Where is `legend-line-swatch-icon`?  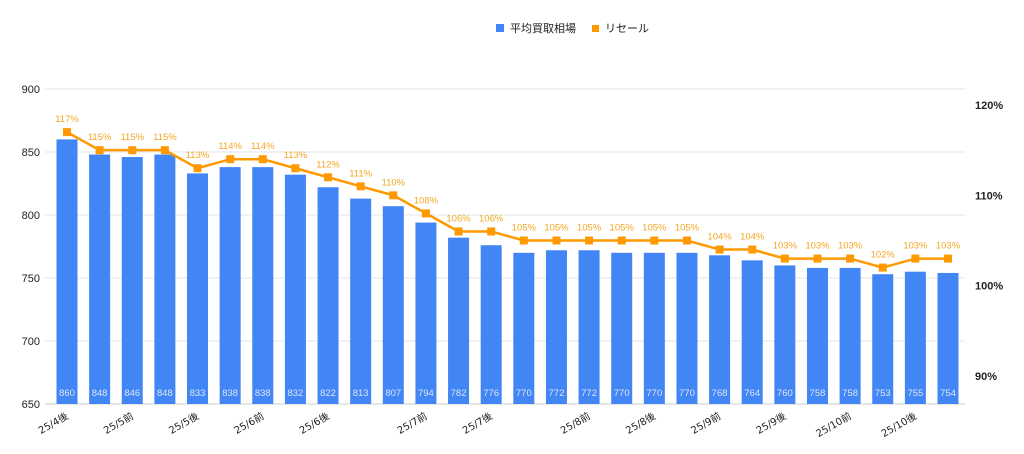
legend-line-swatch-icon is located at coordinates (595, 28).